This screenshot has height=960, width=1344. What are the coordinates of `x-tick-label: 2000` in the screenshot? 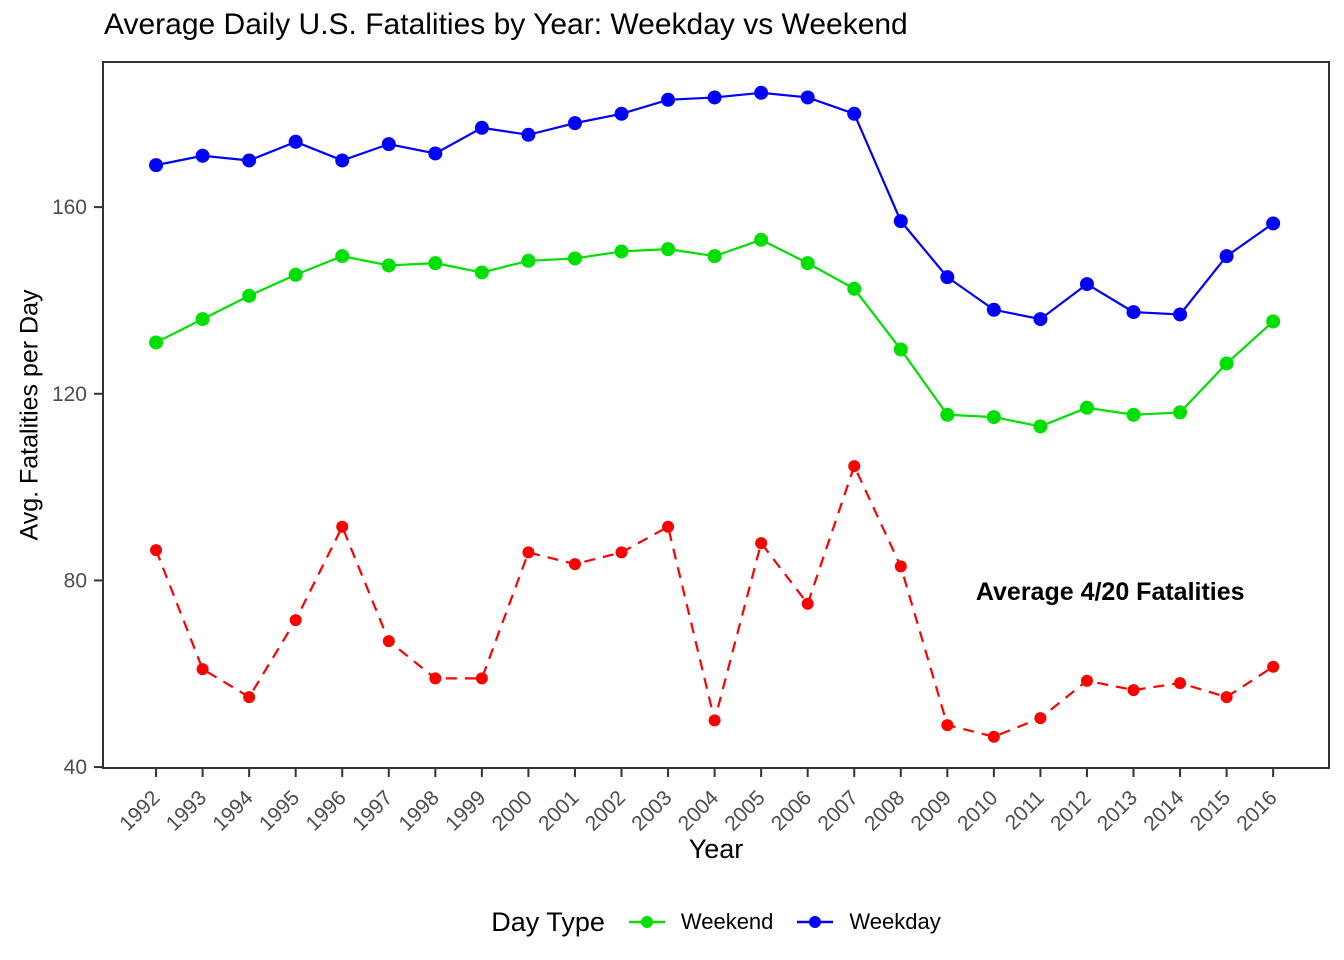 It's located at (512, 810).